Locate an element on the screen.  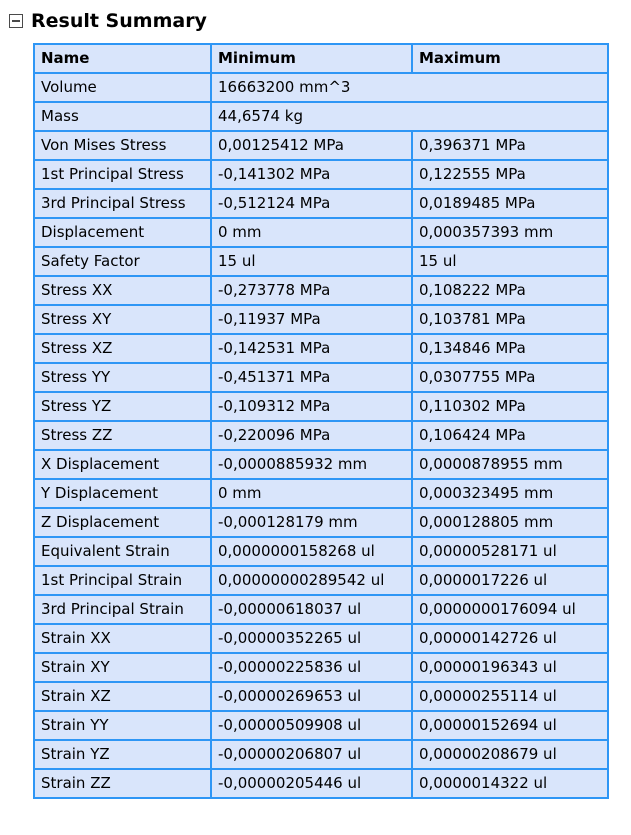
row-name-cell: Safety Factor is located at coordinates (122, 261).